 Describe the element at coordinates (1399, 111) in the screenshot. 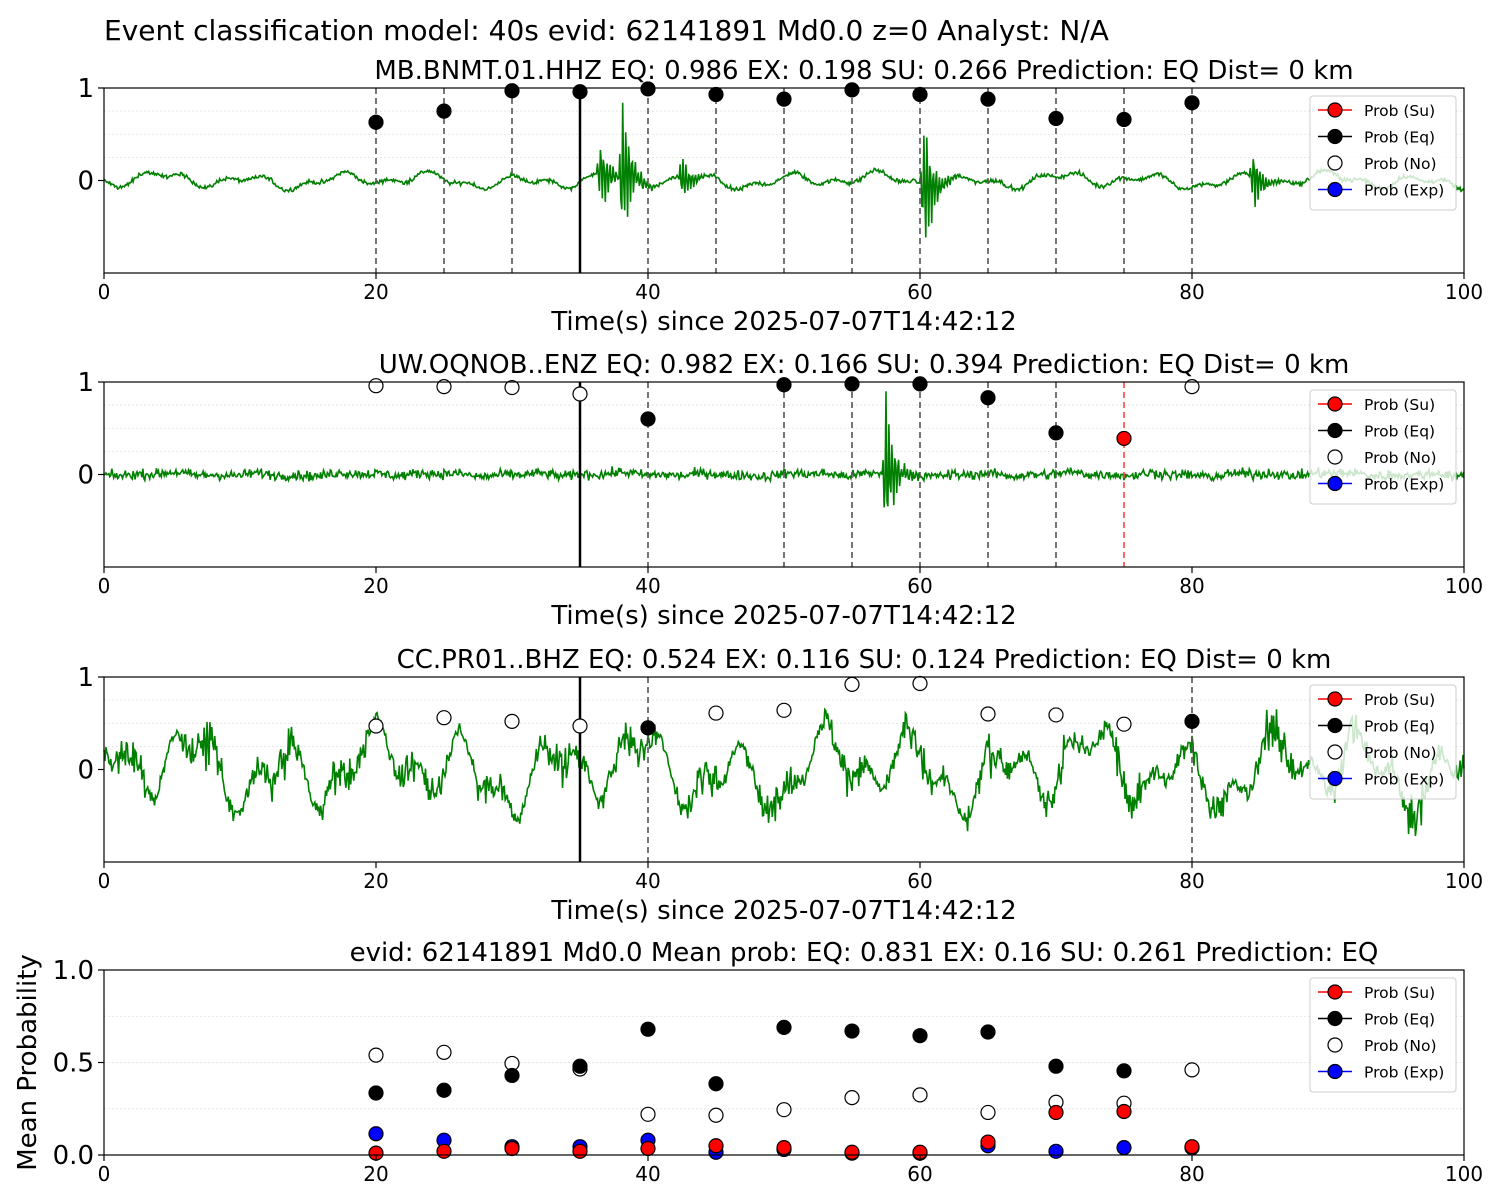

I see `legend-label: Prob (Su)` at that location.